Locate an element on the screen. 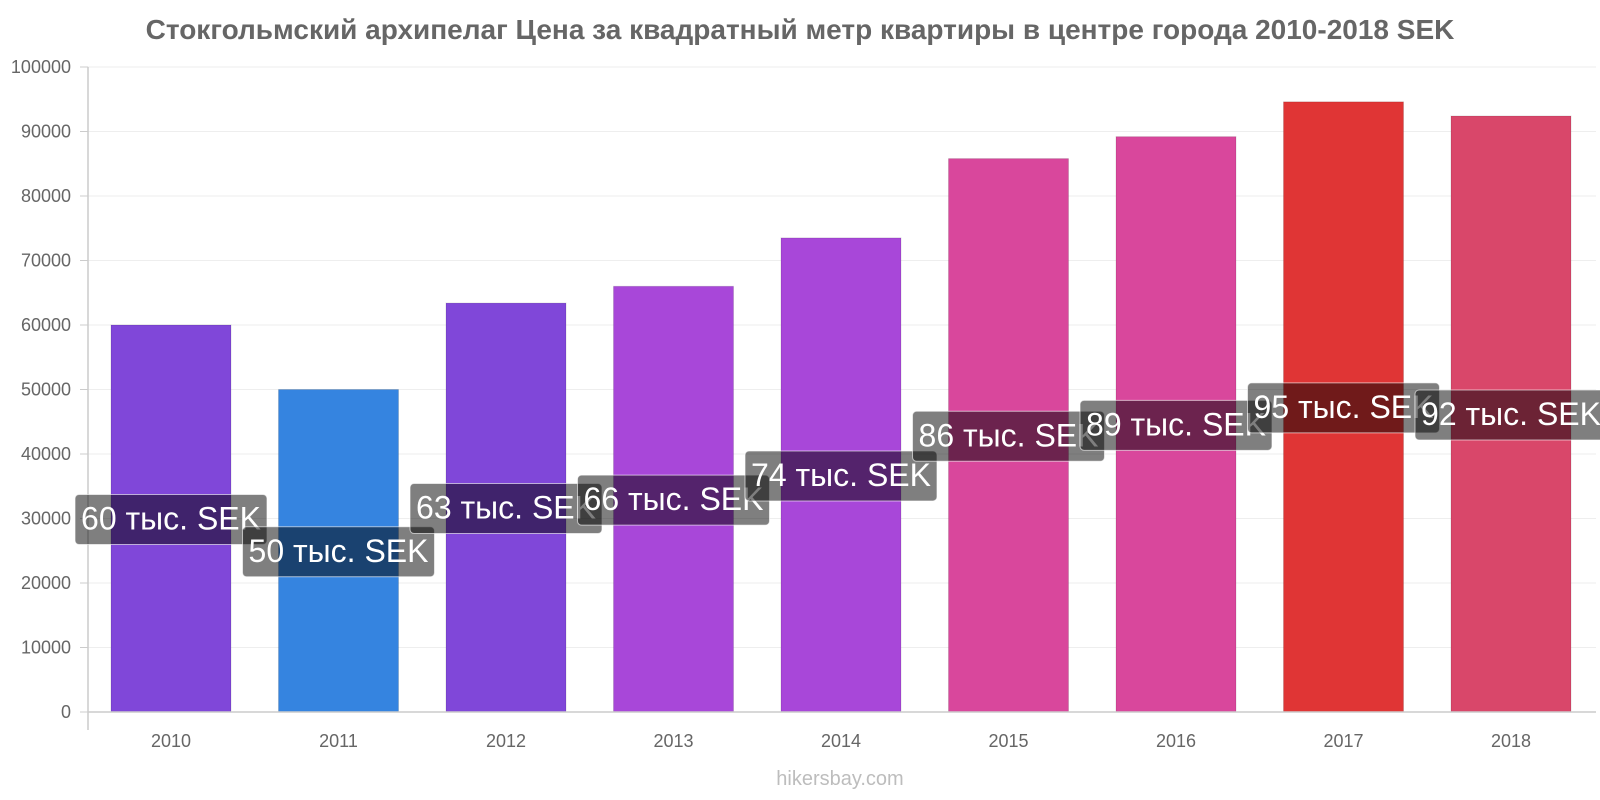 This screenshot has width=1600, height=800. data-label-2017: 95 тыс. SEK is located at coordinates (1343, 408).